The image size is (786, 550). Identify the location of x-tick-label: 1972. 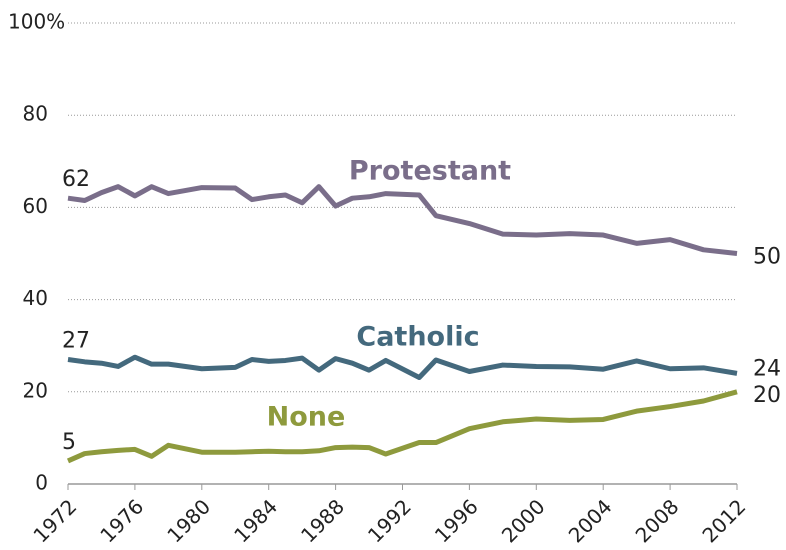
(54, 520).